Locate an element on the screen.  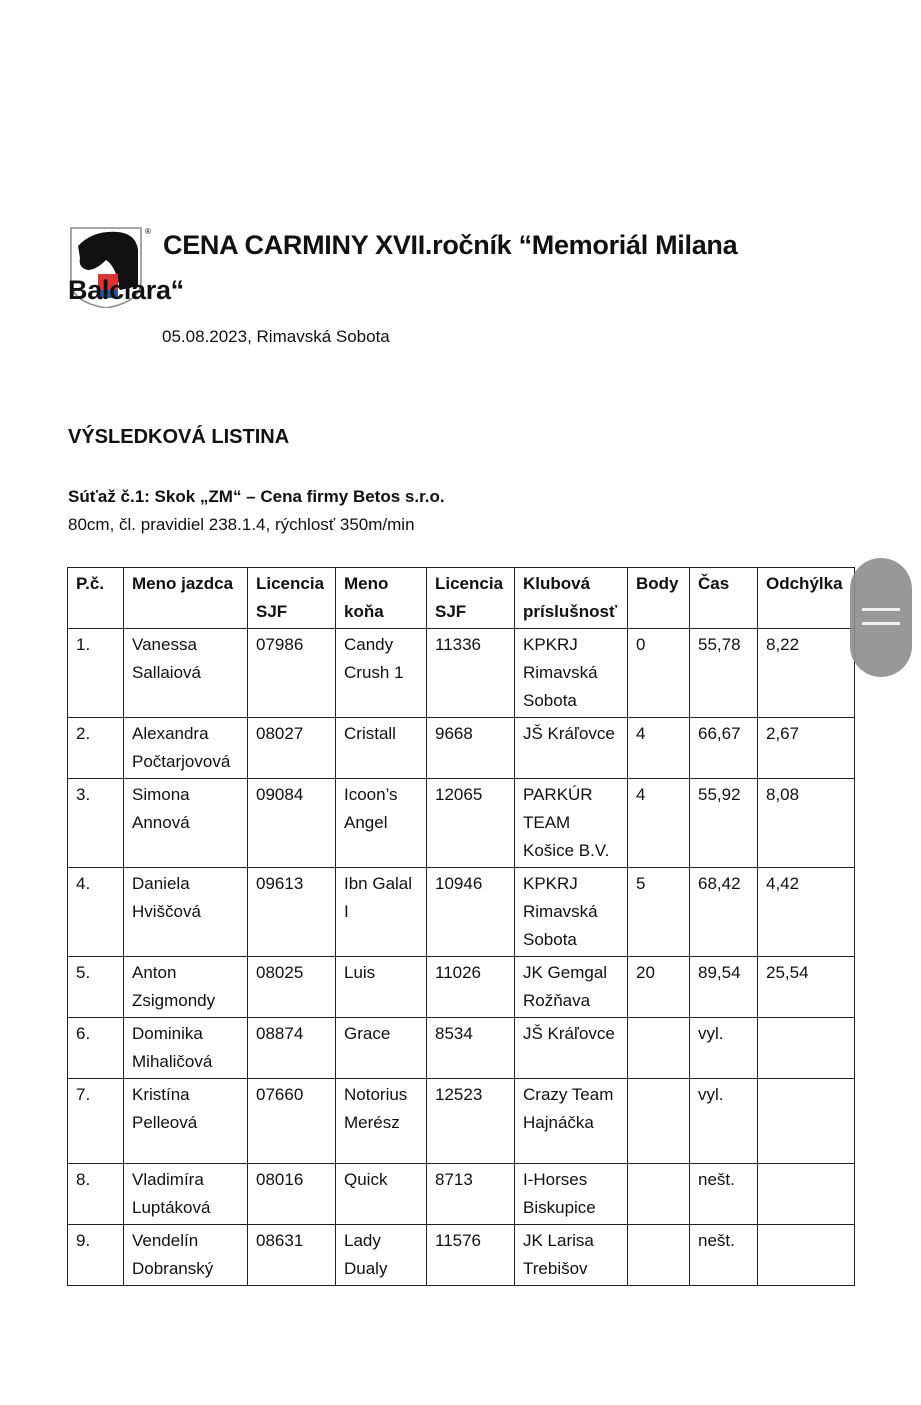
column-header: Čas is located at coordinates (723, 598).